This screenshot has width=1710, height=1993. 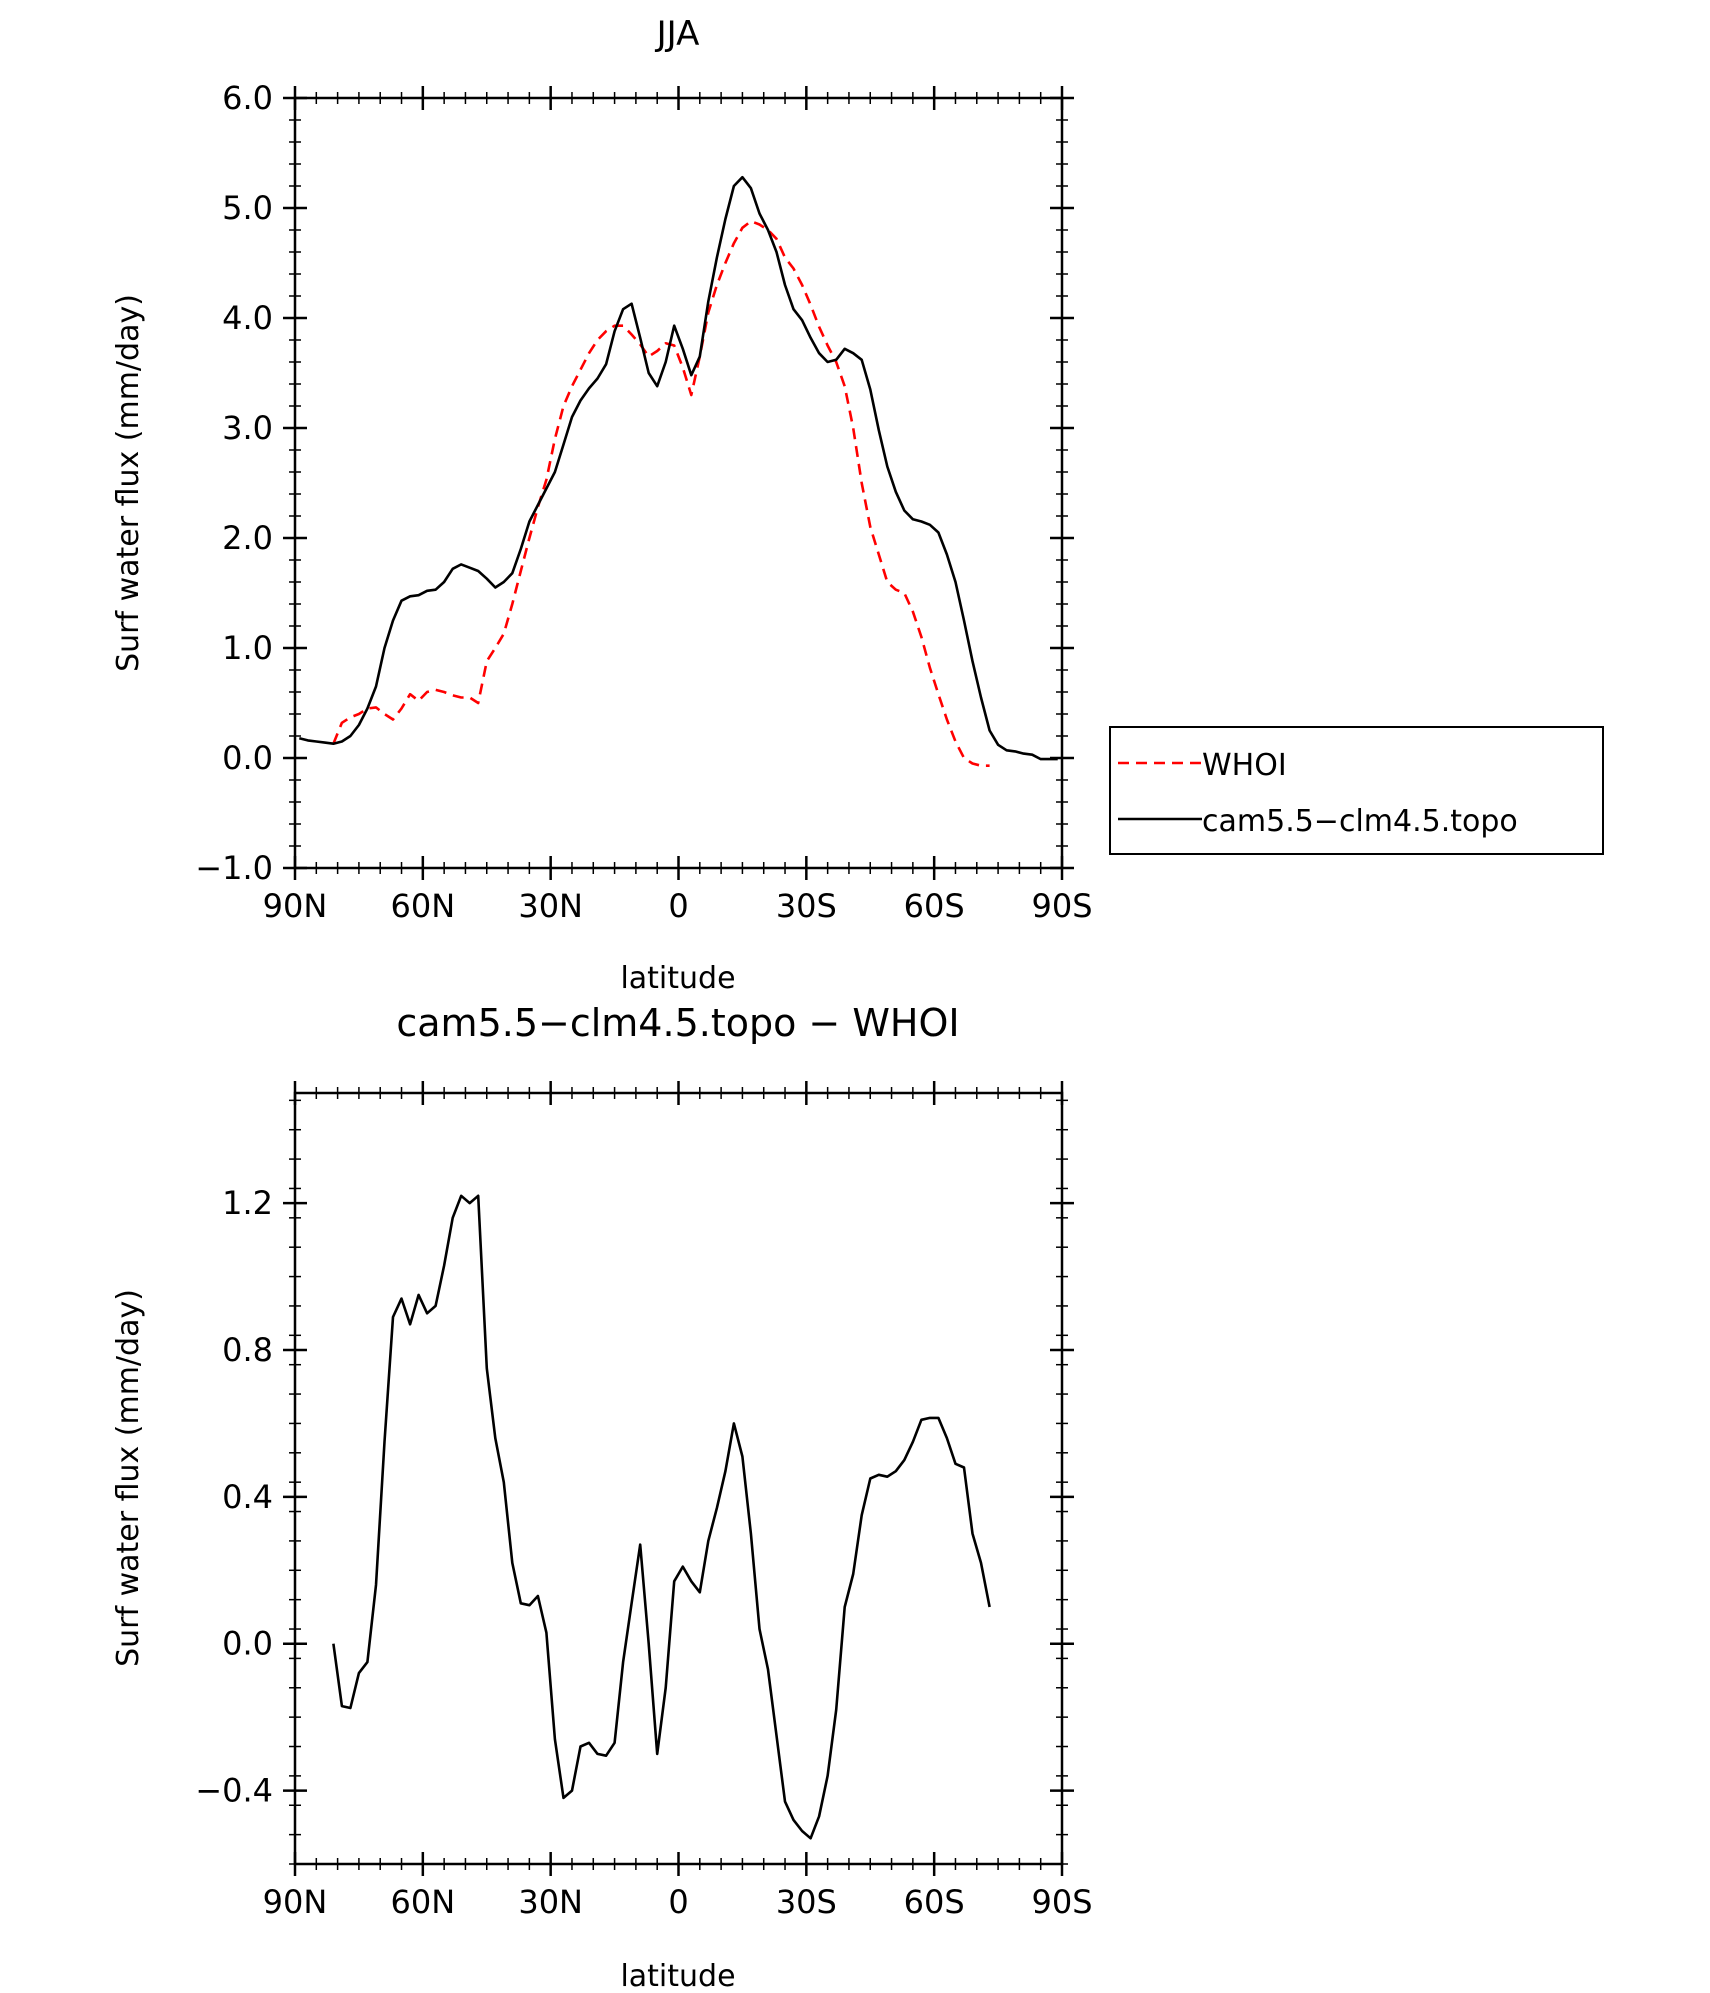 I want to click on legend-box, so click(x=1356, y=790).